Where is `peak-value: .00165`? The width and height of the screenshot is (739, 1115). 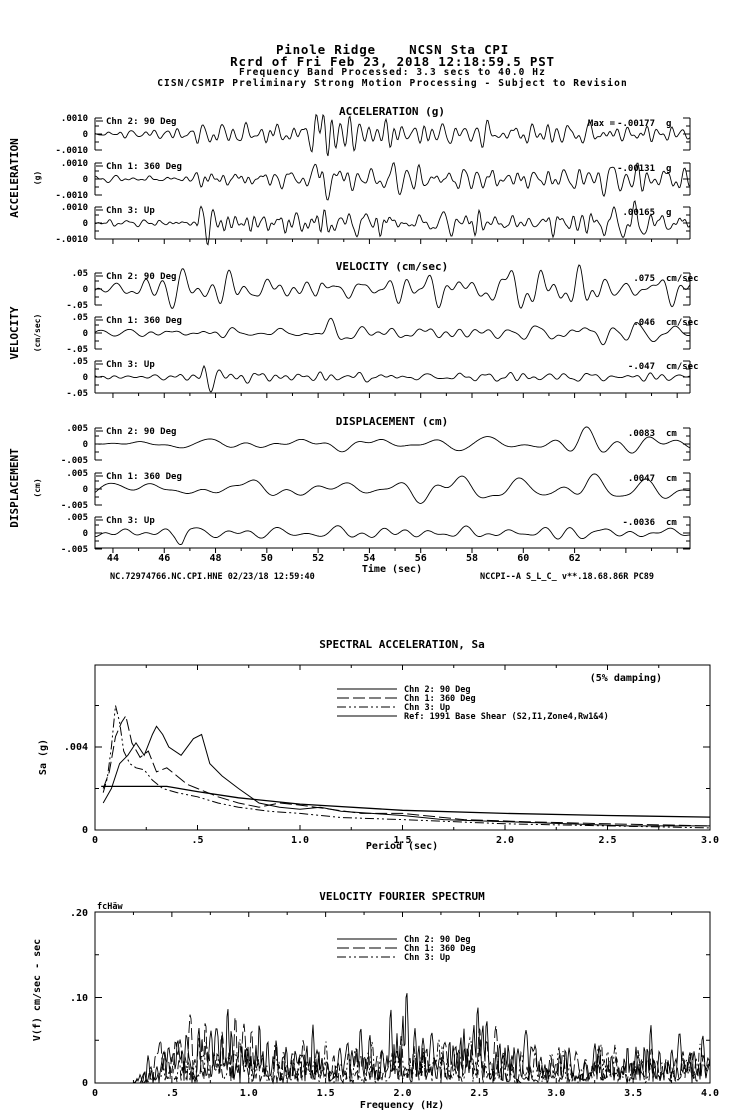
peak-value: .00165 is located at coordinates (638, 213).